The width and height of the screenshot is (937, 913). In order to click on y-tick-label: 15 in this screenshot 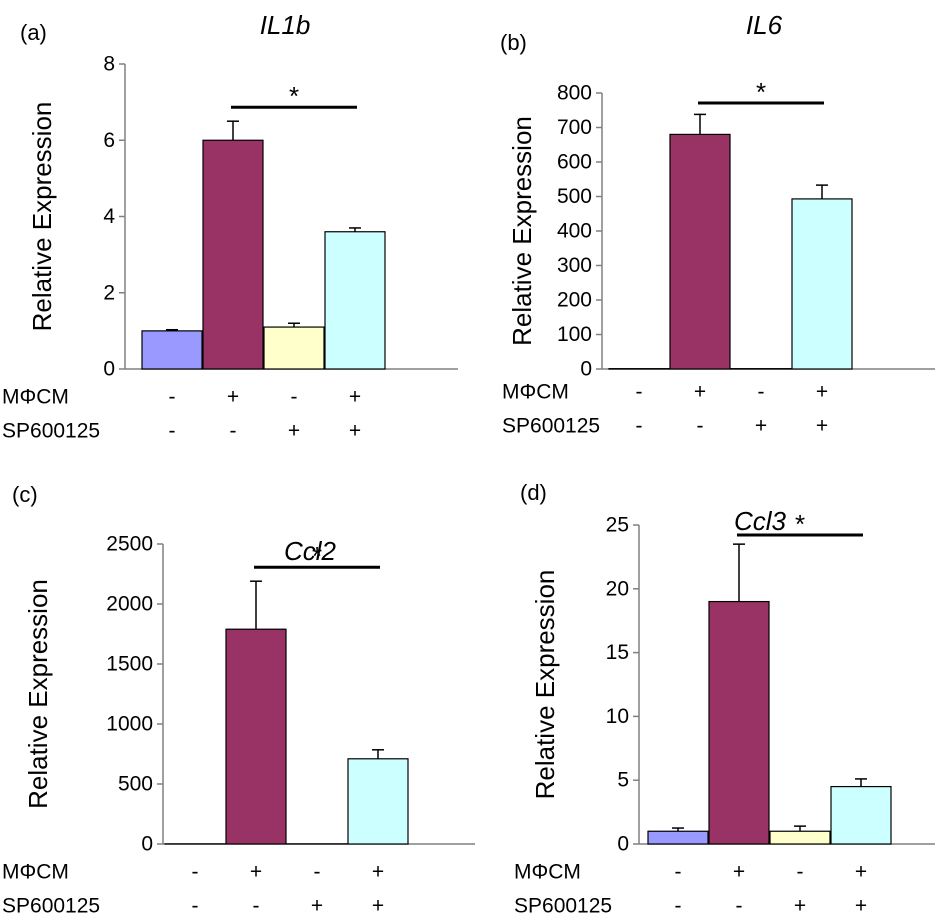, I will do `click(617, 652)`.